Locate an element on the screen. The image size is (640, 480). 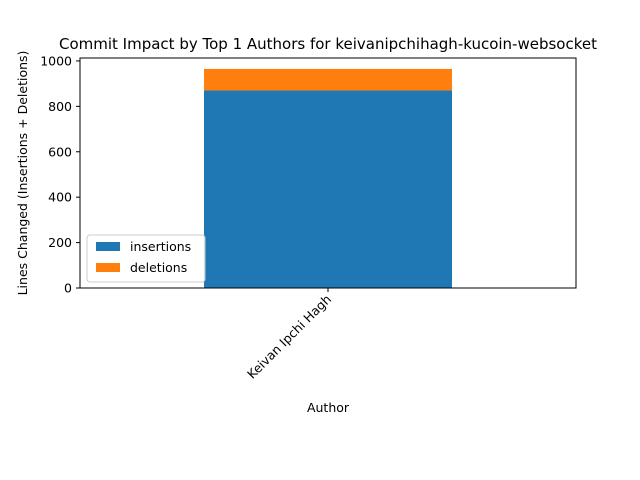
legend-swatch-insertions is located at coordinates (108, 246).